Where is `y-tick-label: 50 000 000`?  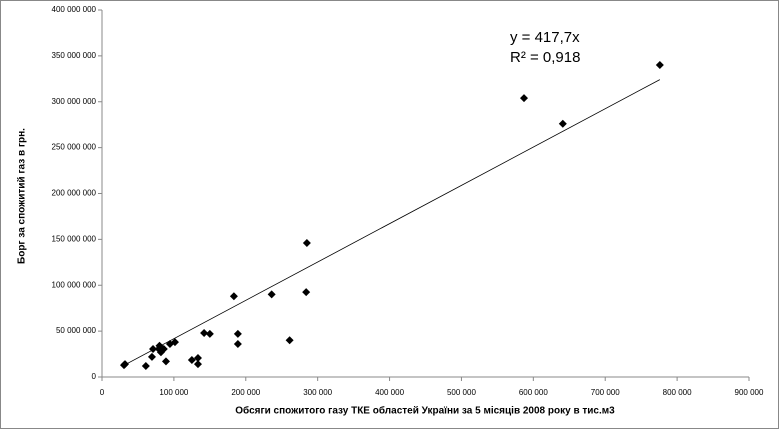
y-tick-label: 50 000 000 is located at coordinates (76, 330).